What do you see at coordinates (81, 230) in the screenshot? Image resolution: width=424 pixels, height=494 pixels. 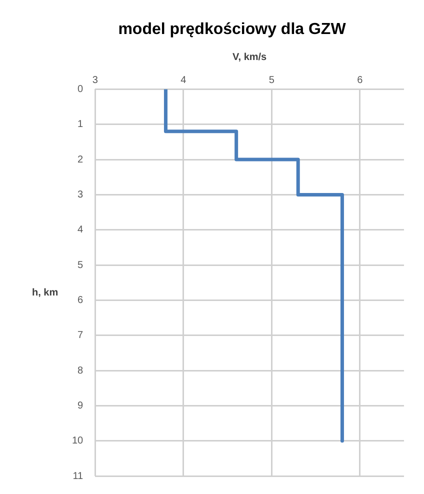 I see `y-tick-label: 4` at bounding box center [81, 230].